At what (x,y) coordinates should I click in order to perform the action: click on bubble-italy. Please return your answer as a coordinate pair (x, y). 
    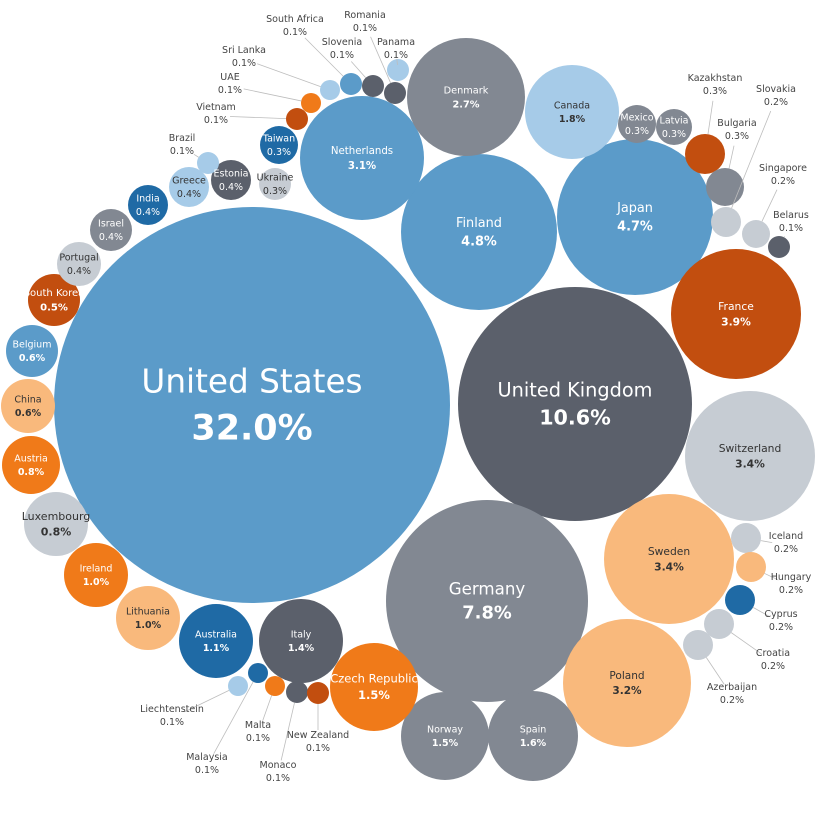
    Looking at the image, I should click on (301, 641).